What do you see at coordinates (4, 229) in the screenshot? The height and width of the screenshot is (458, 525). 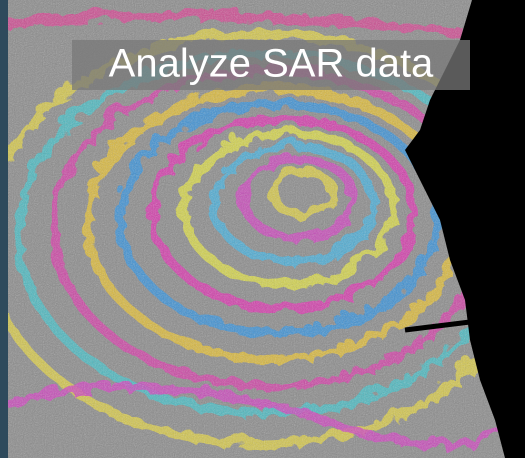 I see `left-edge` at bounding box center [4, 229].